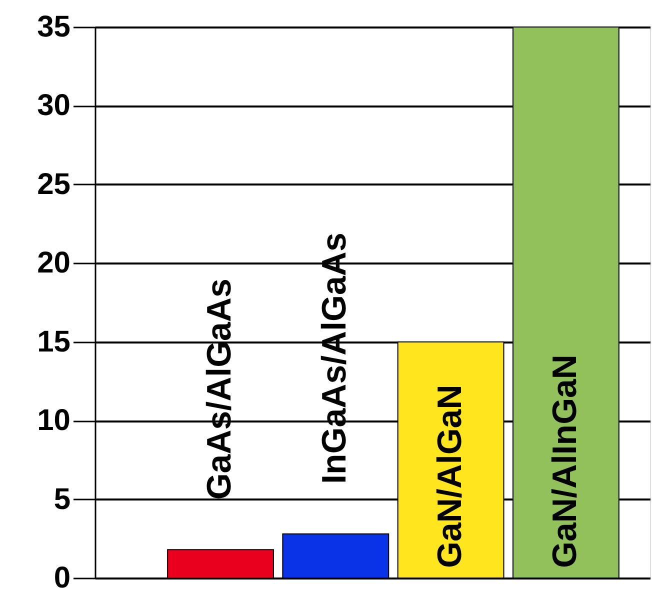 Image resolution: width=658 pixels, height=610 pixels. What do you see at coordinates (219, 389) in the screenshot?
I see `x-tick-label: GaAs/AlGaAs` at bounding box center [219, 389].